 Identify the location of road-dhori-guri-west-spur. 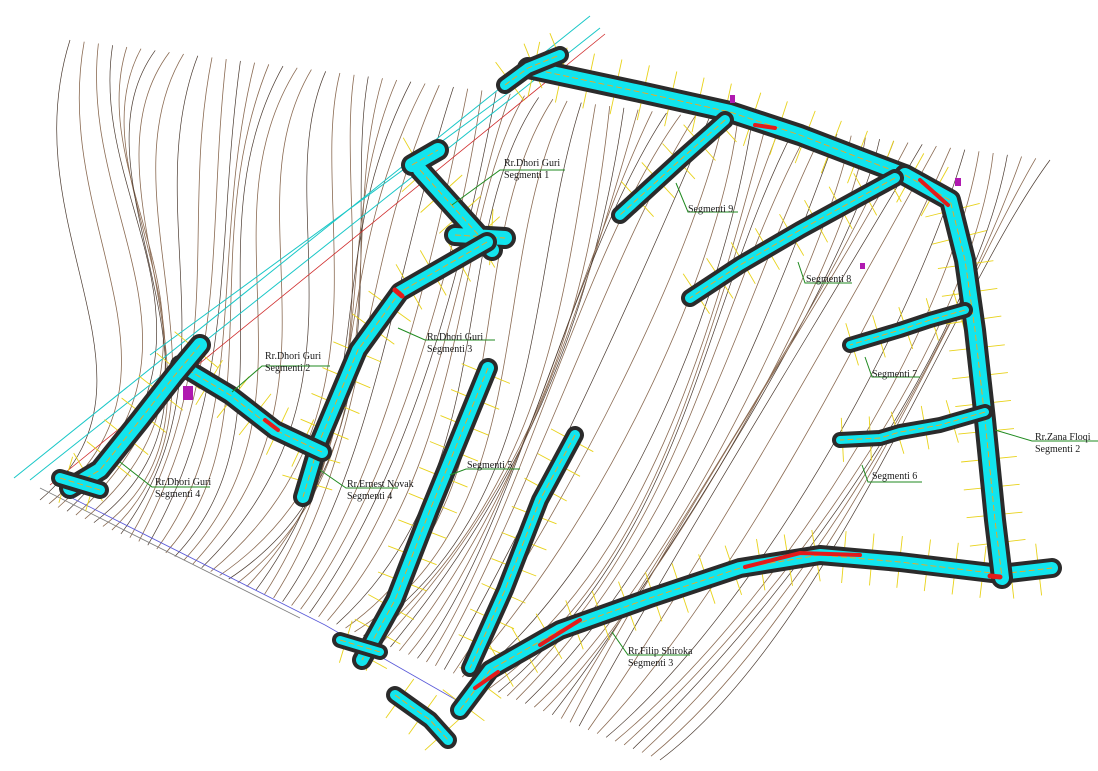
(80, 484).